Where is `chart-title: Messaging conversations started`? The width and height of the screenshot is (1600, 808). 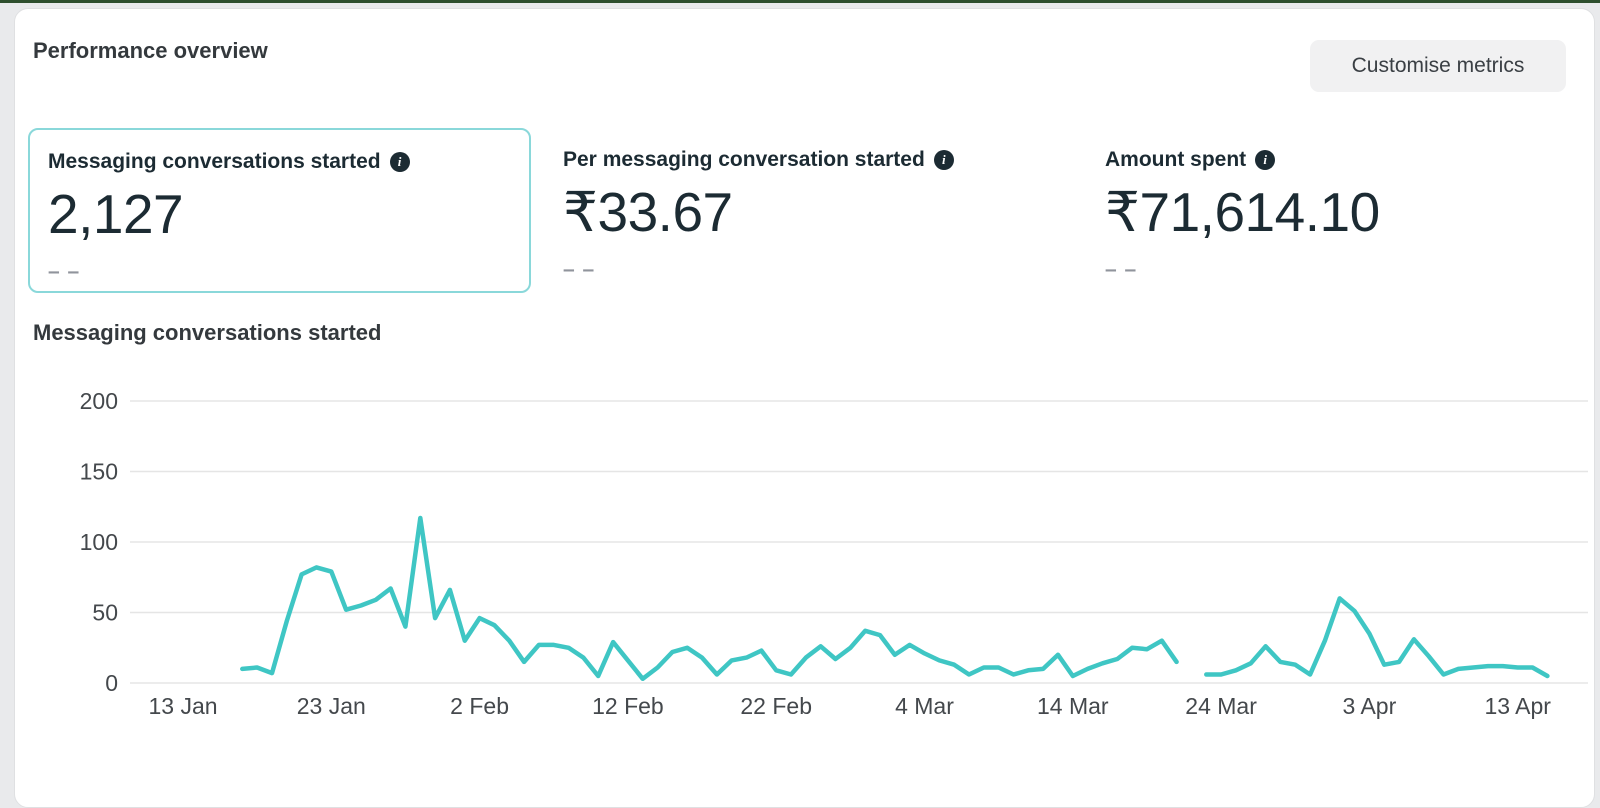 chart-title: Messaging conversations started is located at coordinates (207, 332).